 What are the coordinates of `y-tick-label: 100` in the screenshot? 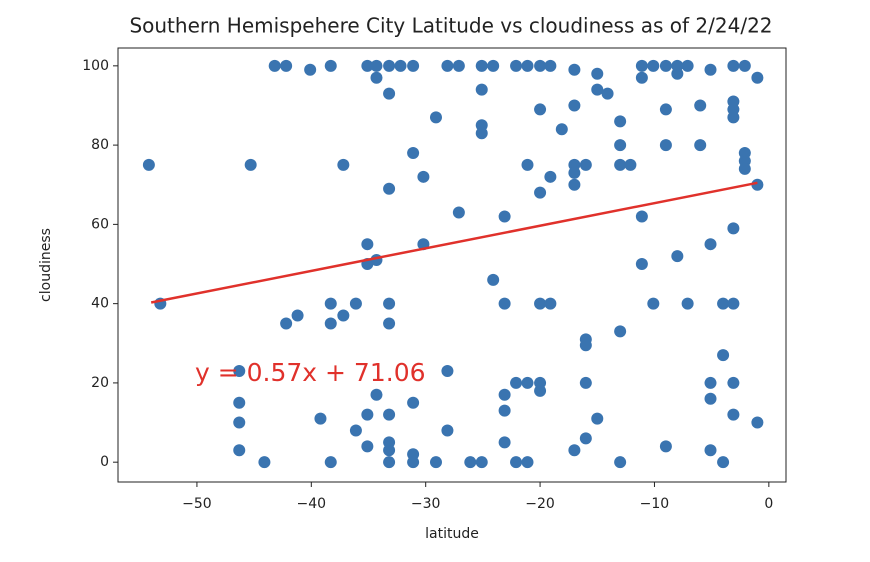 It's located at (95, 66).